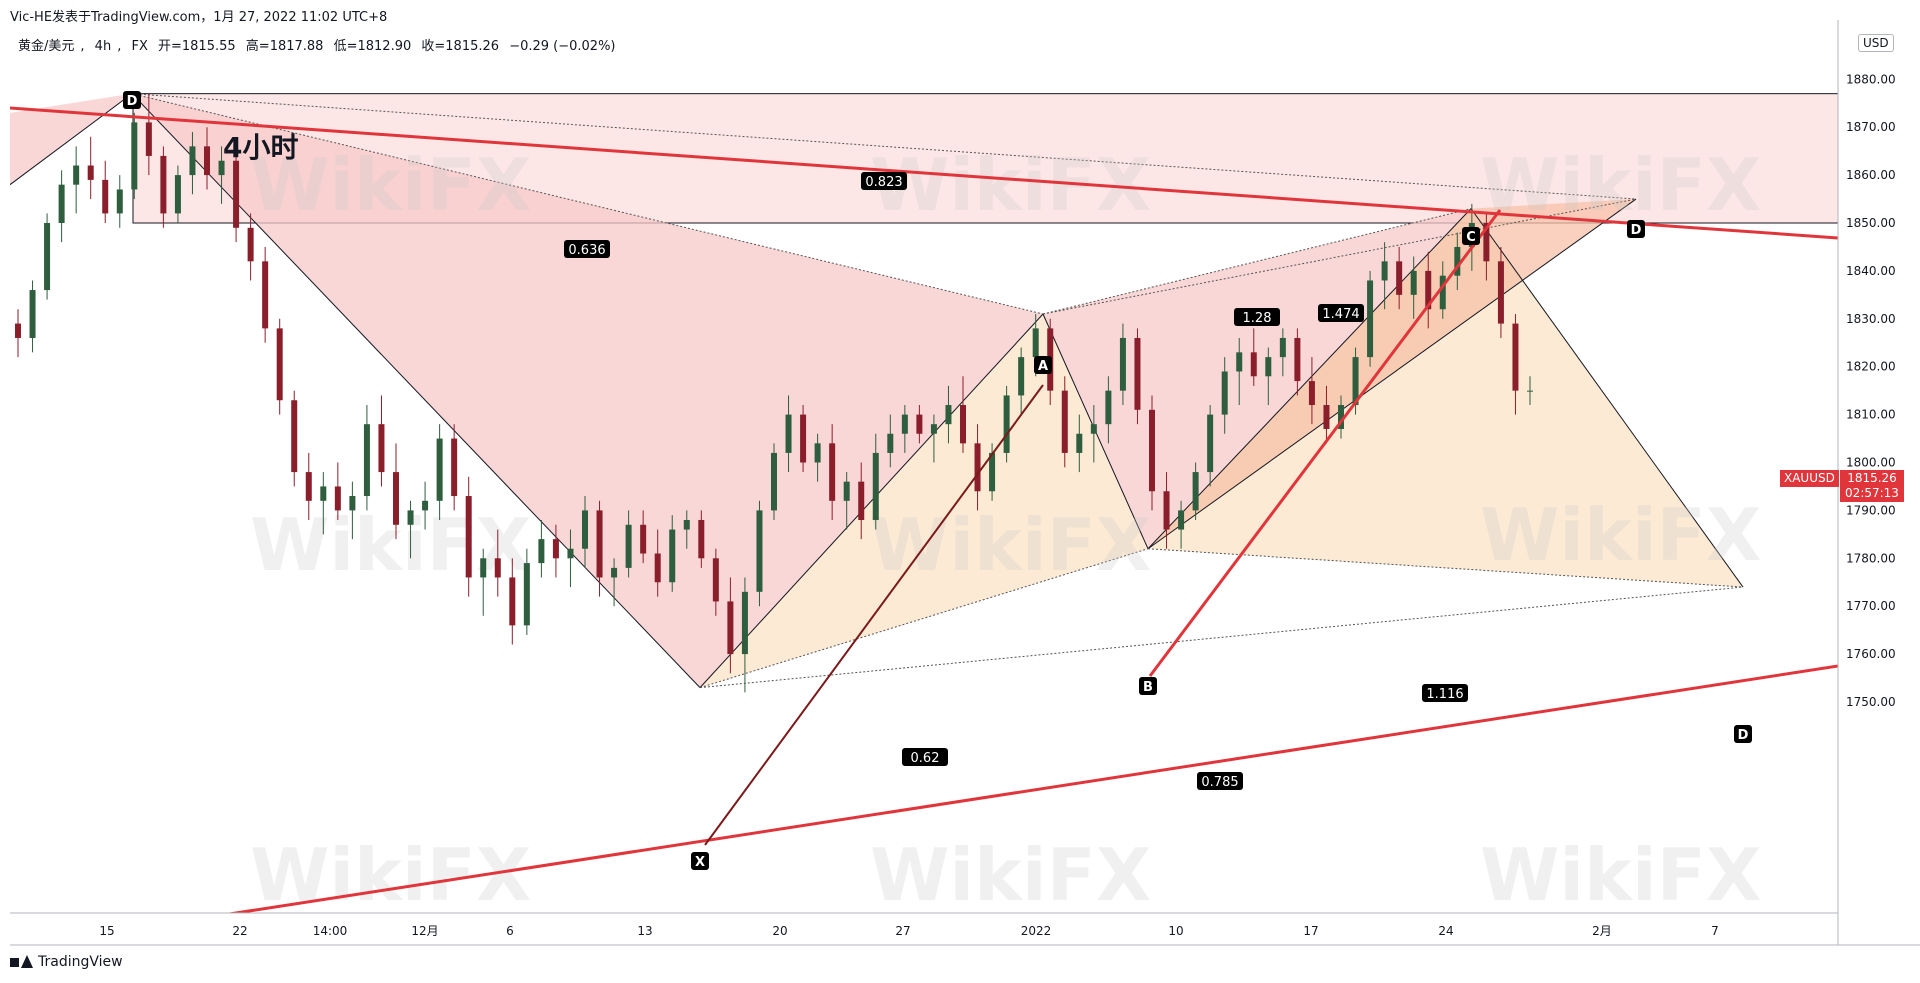  What do you see at coordinates (644, 931) in the screenshot?
I see `time-tick-label: 13` at bounding box center [644, 931].